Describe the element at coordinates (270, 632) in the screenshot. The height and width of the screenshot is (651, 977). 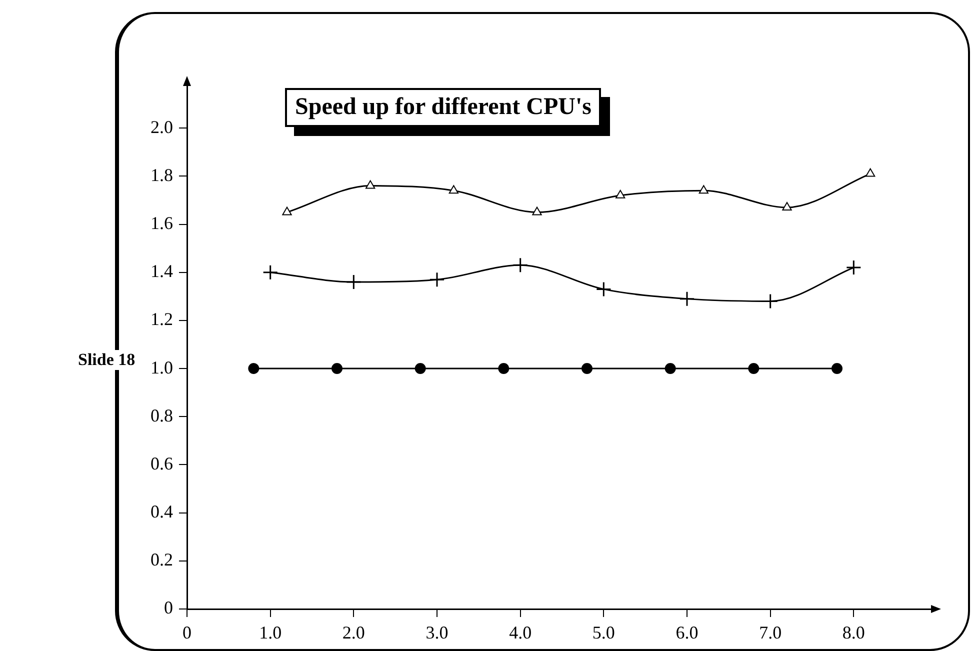
I see `x-tick-label: 1.0` at that location.